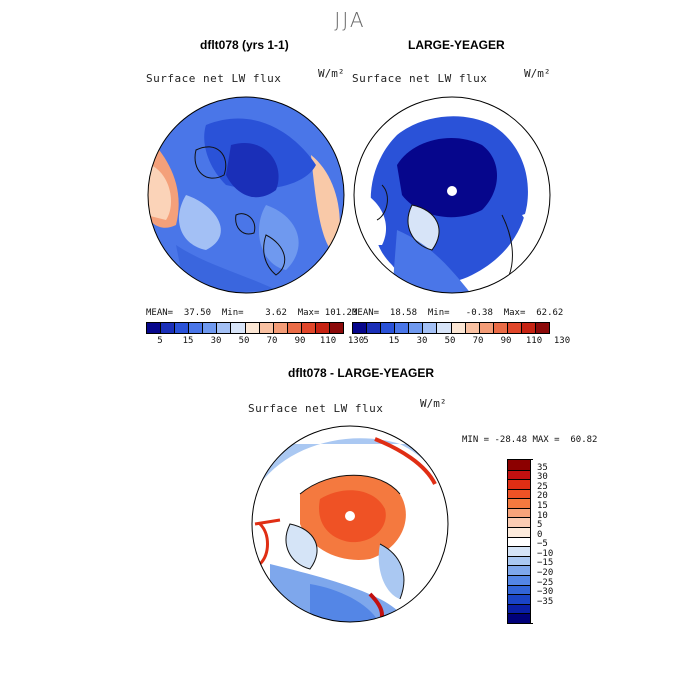  What do you see at coordinates (542, 515) in the screenshot?
I see `diff-colorbar-tick-label: 10` at bounding box center [542, 515].